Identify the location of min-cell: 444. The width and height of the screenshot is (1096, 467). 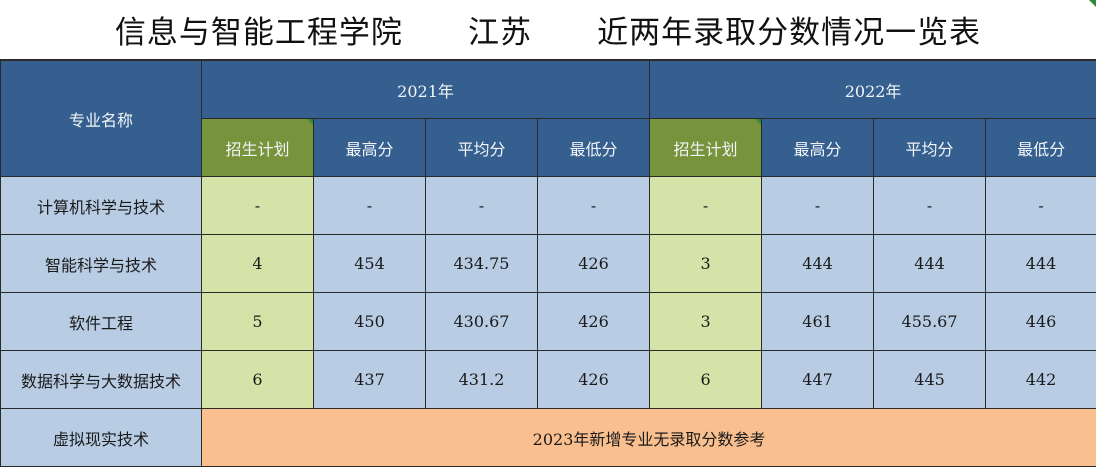
(1041, 264).